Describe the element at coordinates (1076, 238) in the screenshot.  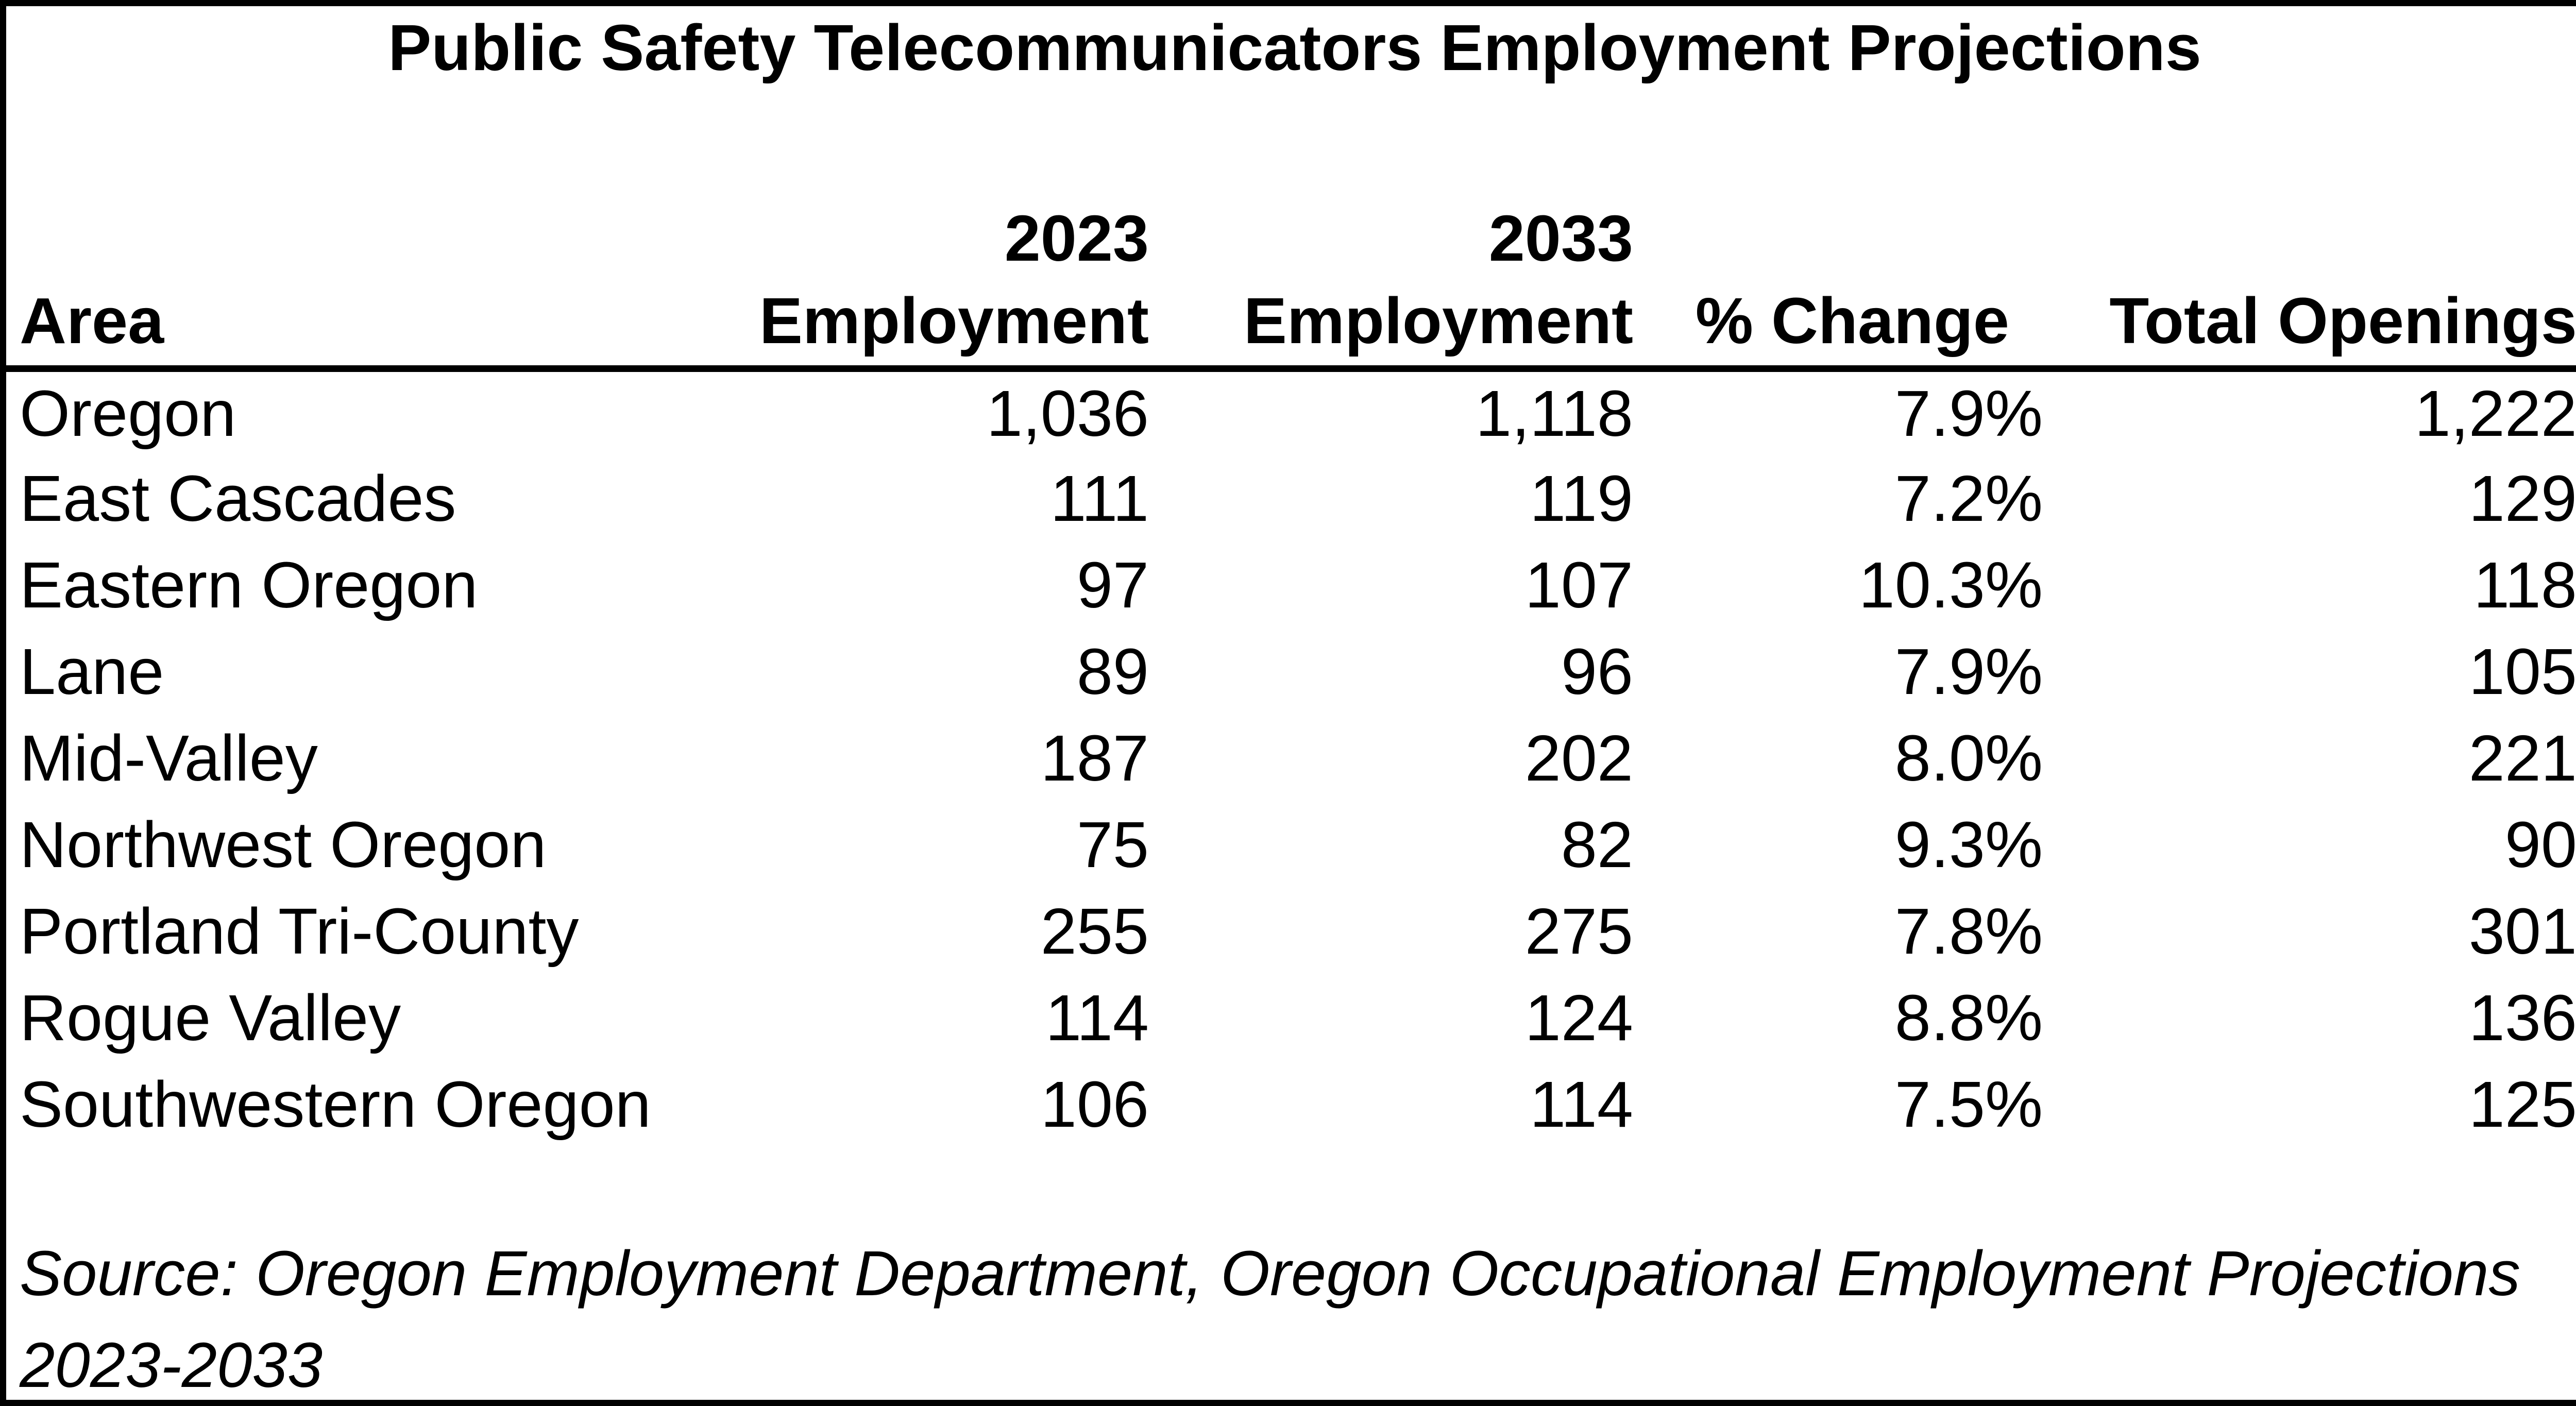
I see `header-line-year: 2023` at that location.